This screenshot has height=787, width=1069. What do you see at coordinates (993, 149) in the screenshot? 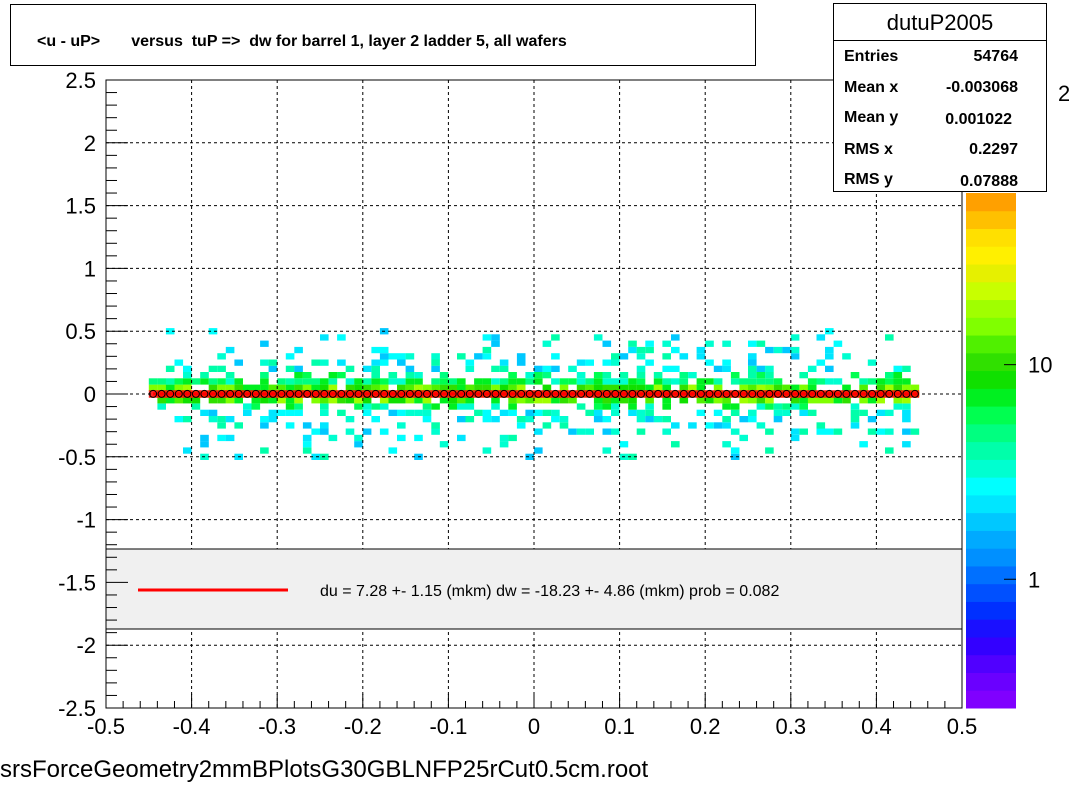
I see `stat-value-rms-x: 0.2297` at bounding box center [993, 149].